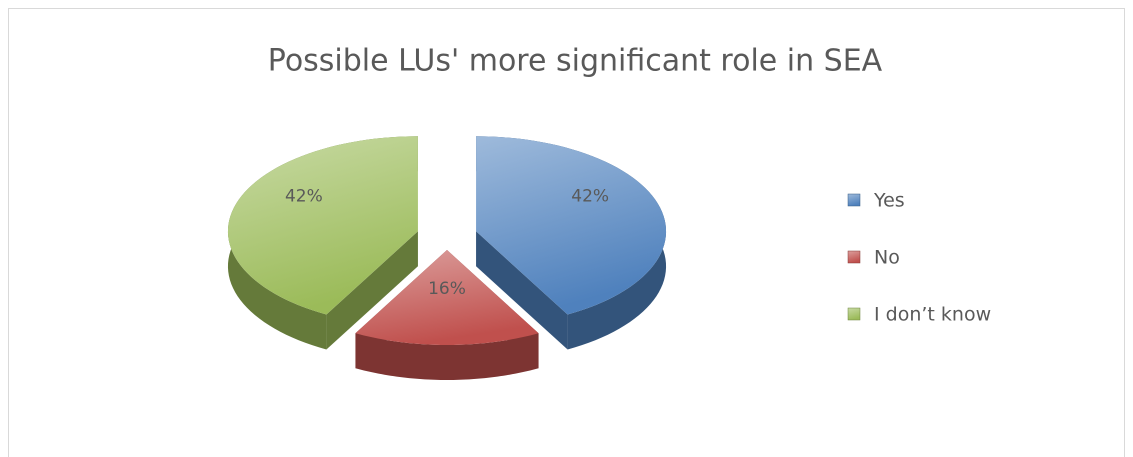 The width and height of the screenshot is (1133, 457). I want to click on legend-label: Yes, so click(889, 201).